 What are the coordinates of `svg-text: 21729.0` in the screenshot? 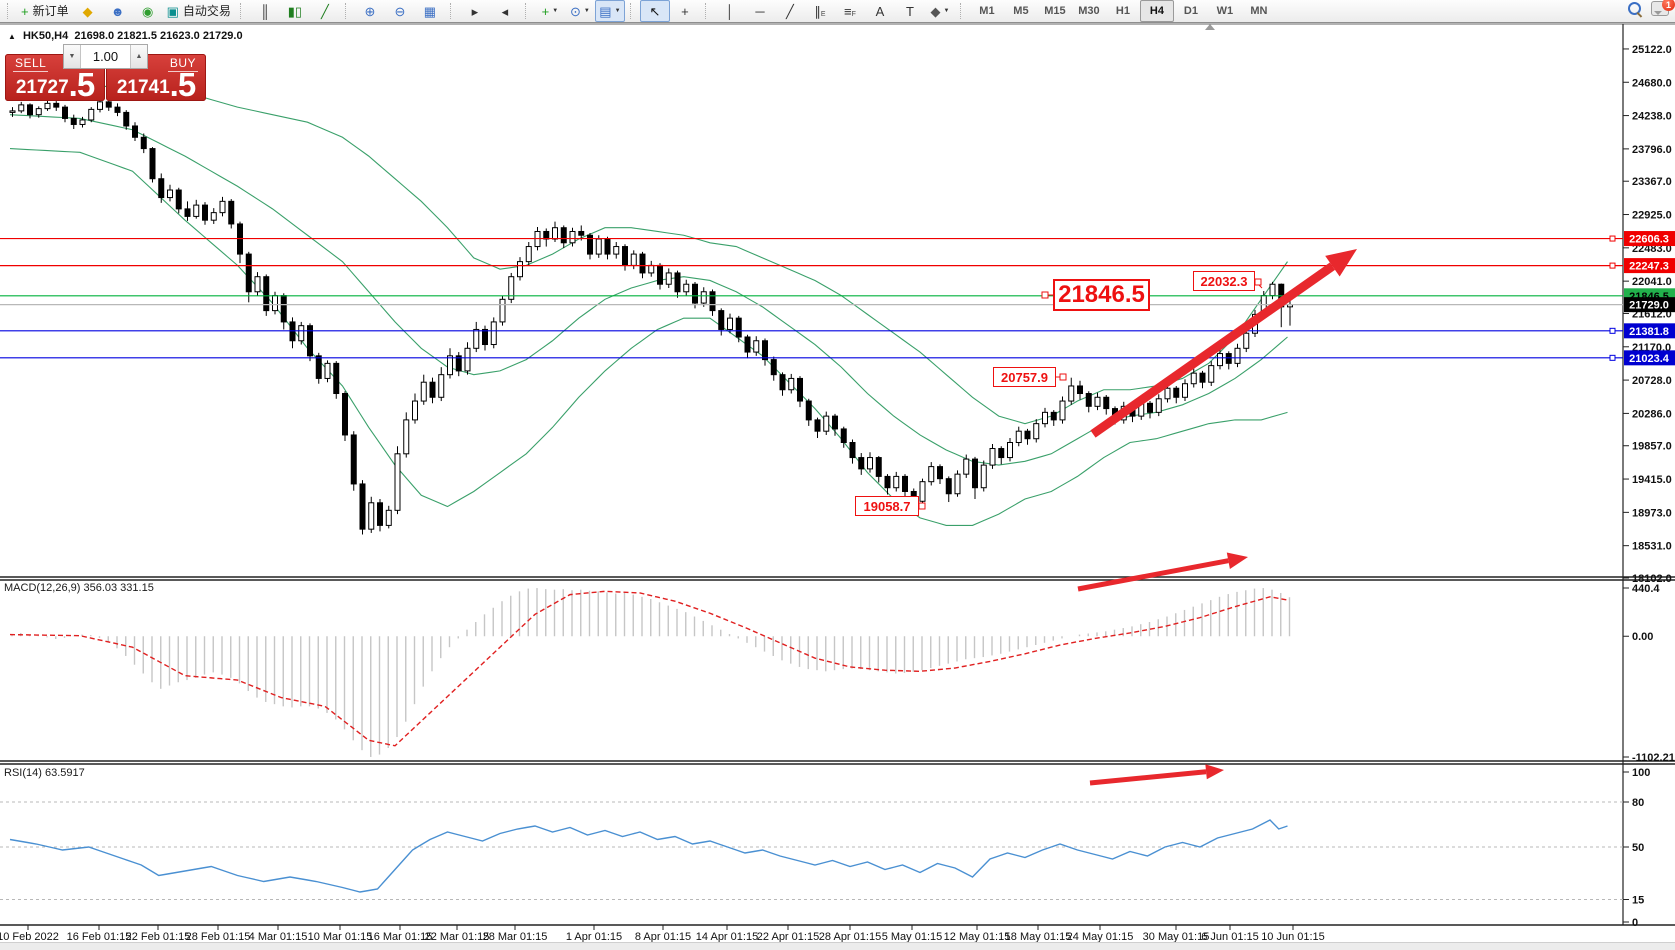 It's located at (1649, 306).